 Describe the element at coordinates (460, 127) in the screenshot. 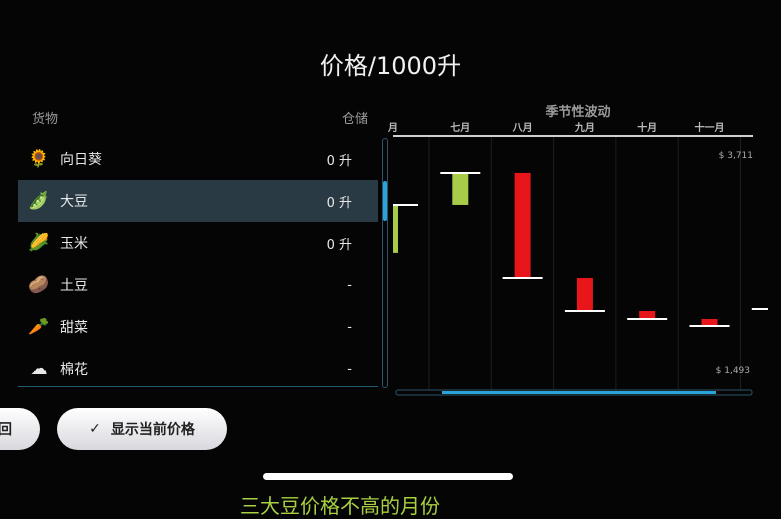

I see `month-label: 七月` at that location.